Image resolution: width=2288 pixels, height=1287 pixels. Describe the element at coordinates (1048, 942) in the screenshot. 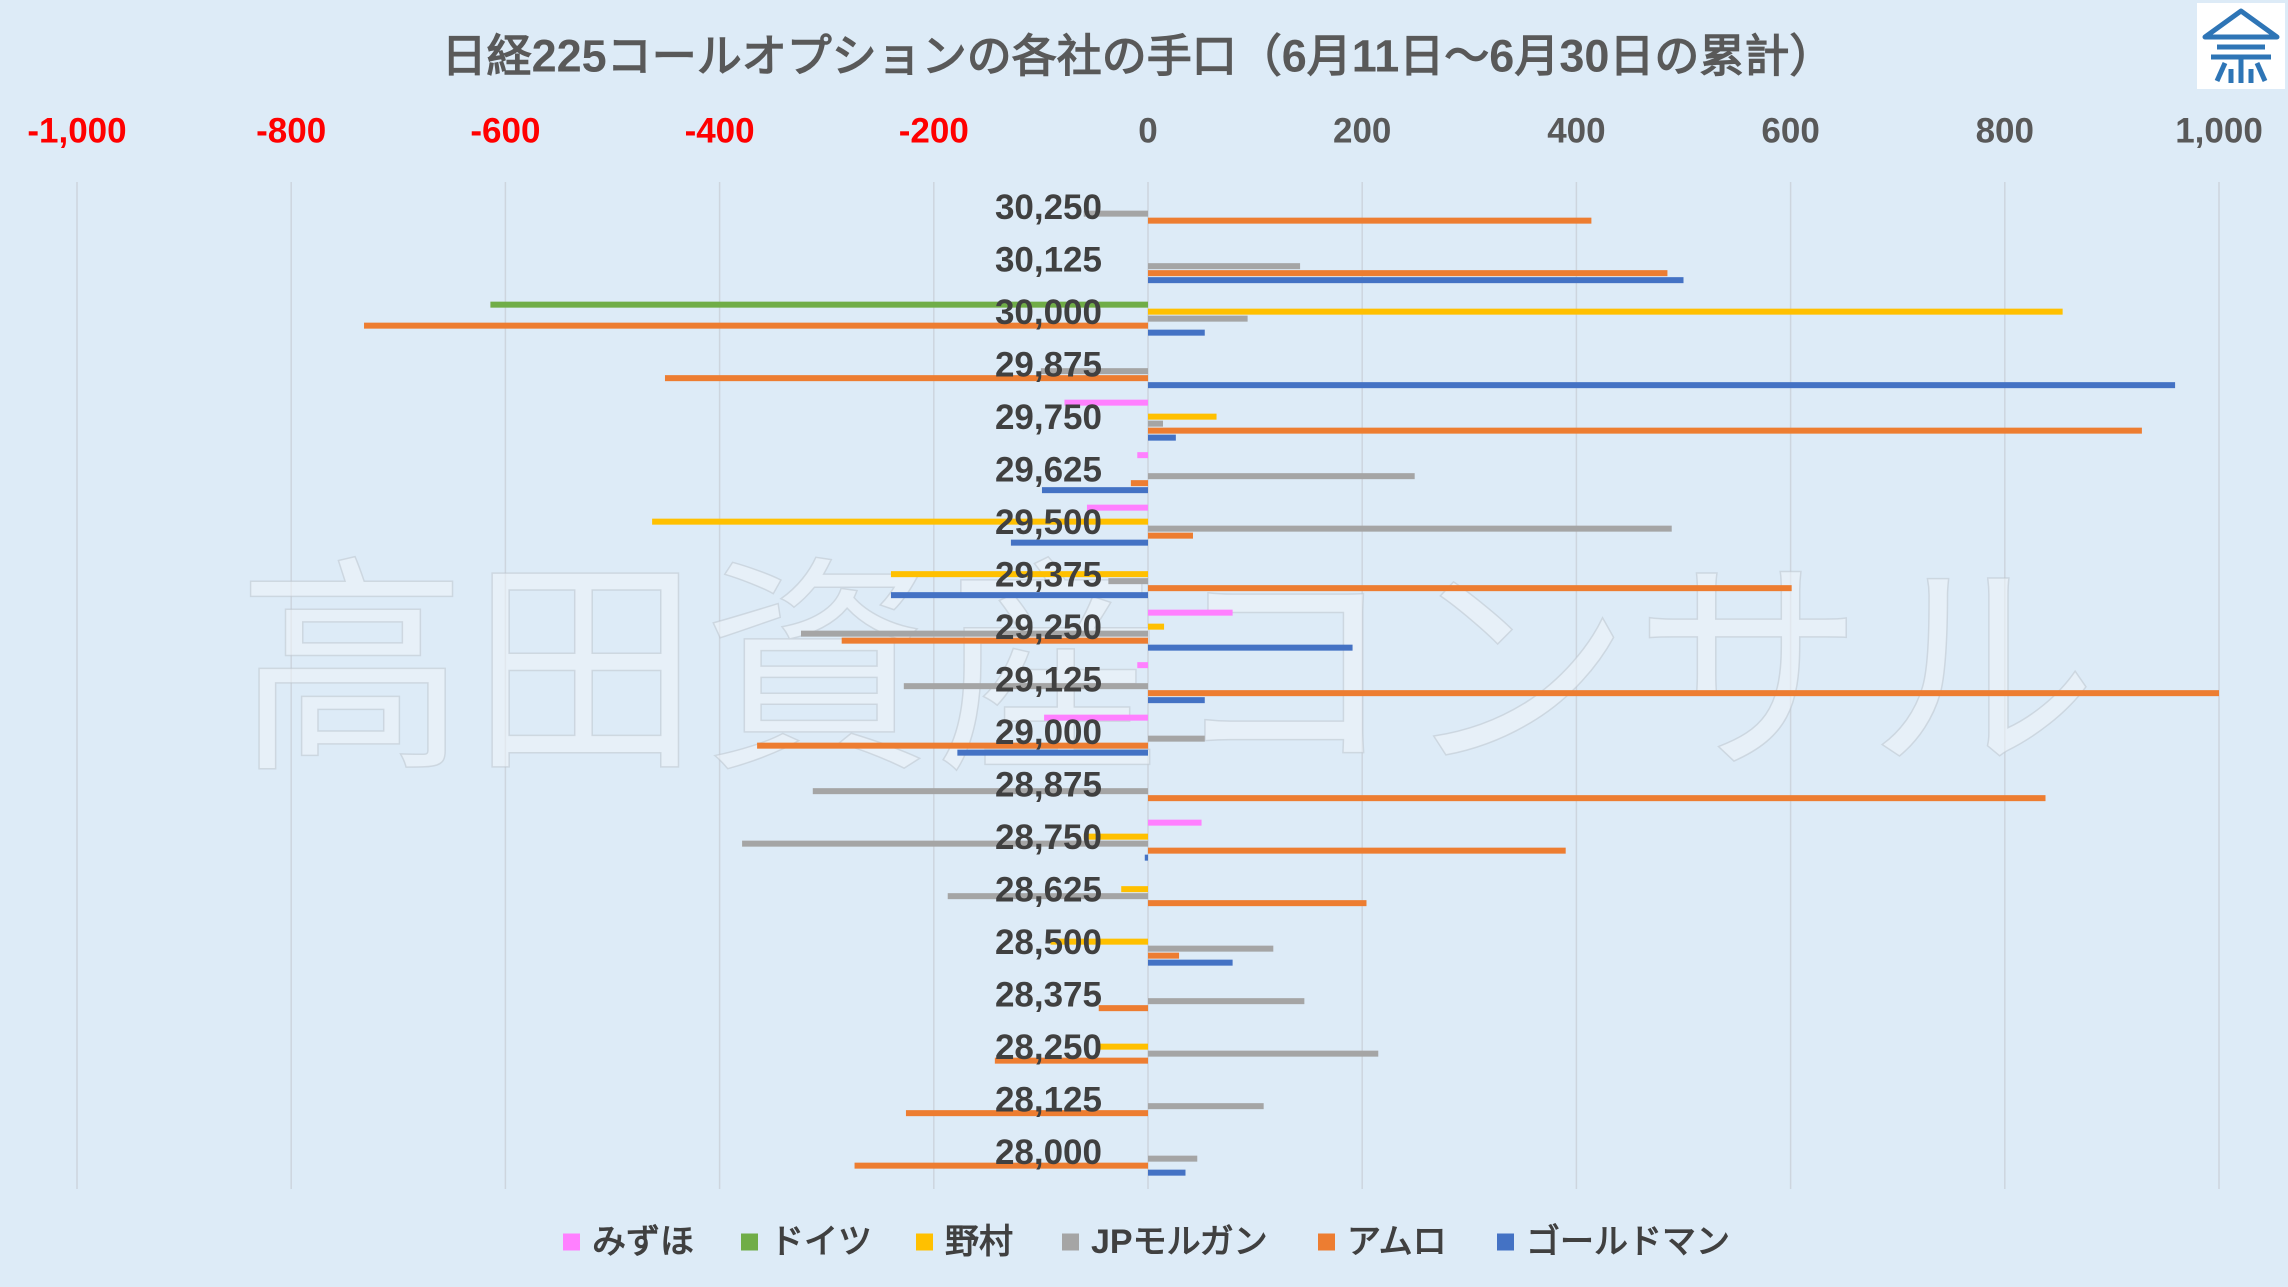

I see `category-label: 28,500` at that location.